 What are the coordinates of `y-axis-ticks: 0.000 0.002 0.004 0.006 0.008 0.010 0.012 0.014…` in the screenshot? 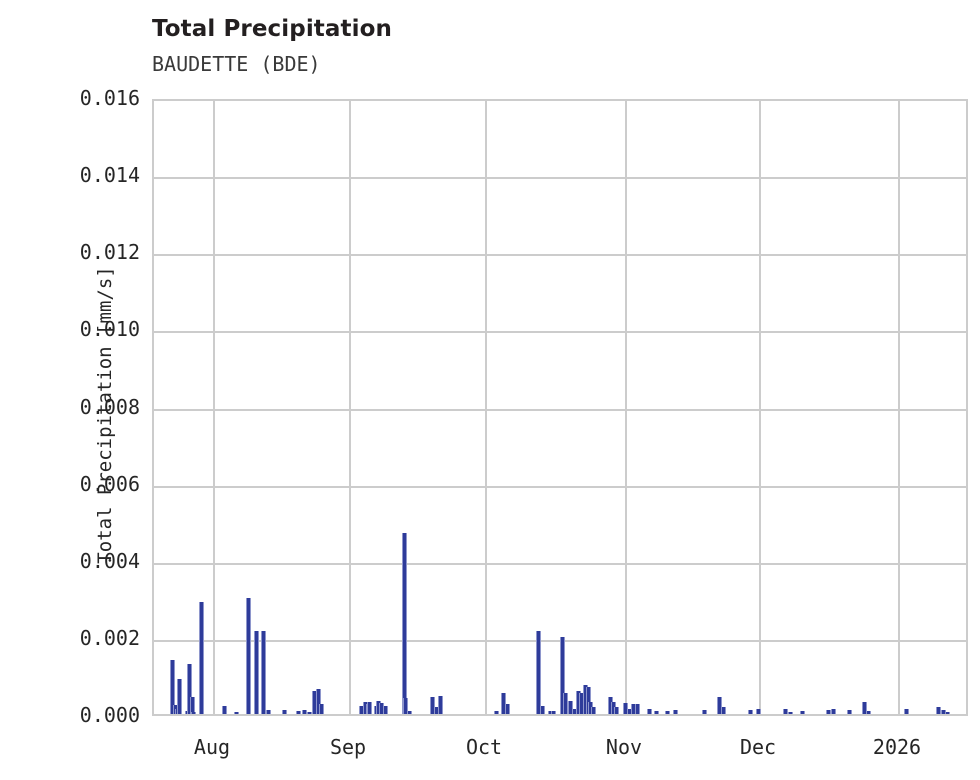 It's located at (70, 390).